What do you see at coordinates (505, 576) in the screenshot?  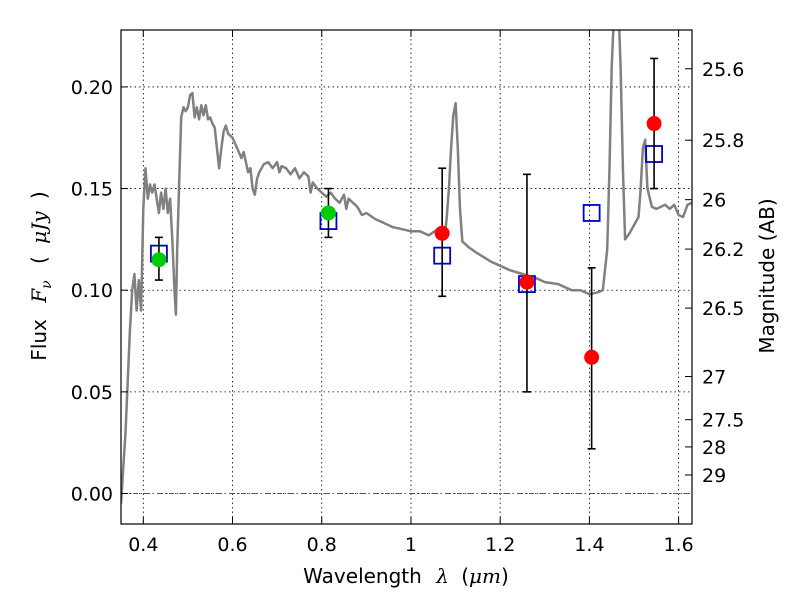 I see `x-axis-title-unit-close: )` at bounding box center [505, 576].